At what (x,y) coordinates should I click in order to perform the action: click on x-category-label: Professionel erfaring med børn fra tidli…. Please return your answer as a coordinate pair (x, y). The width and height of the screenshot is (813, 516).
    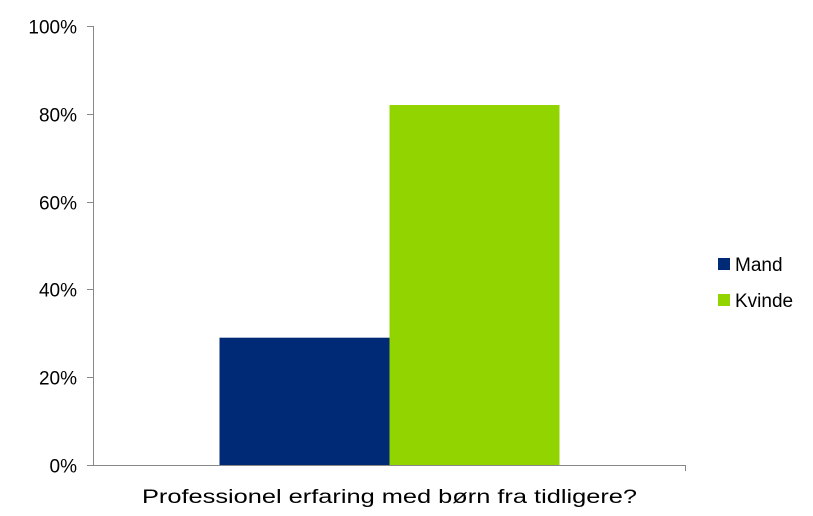
    Looking at the image, I should click on (389, 497).